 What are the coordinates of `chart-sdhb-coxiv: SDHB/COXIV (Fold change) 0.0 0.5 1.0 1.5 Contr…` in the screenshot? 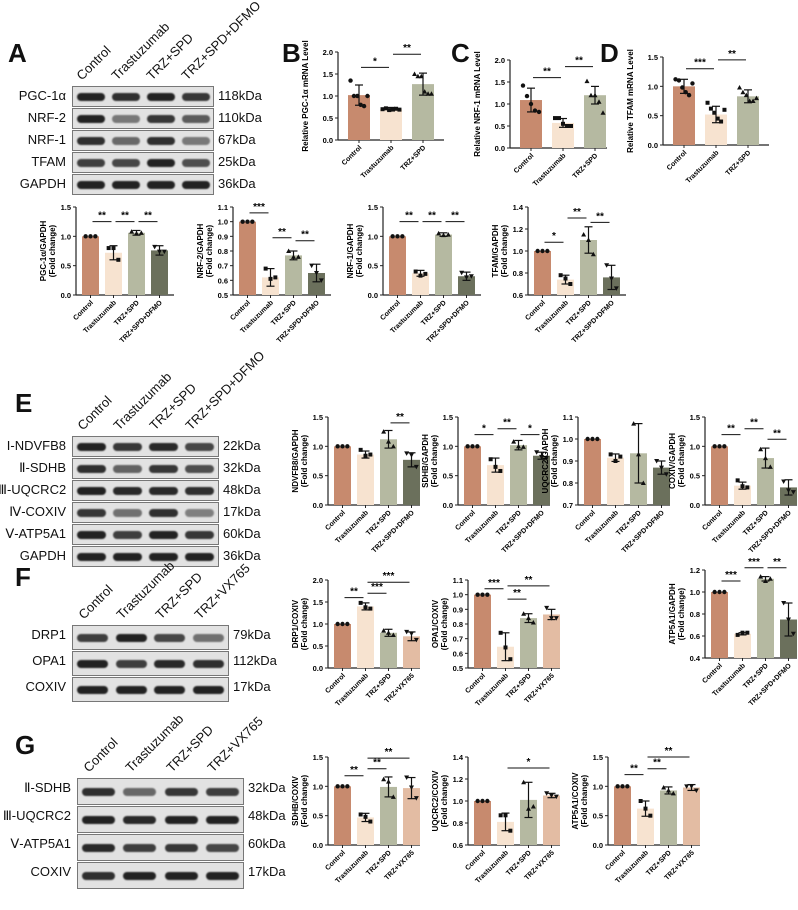 It's located at (355, 816).